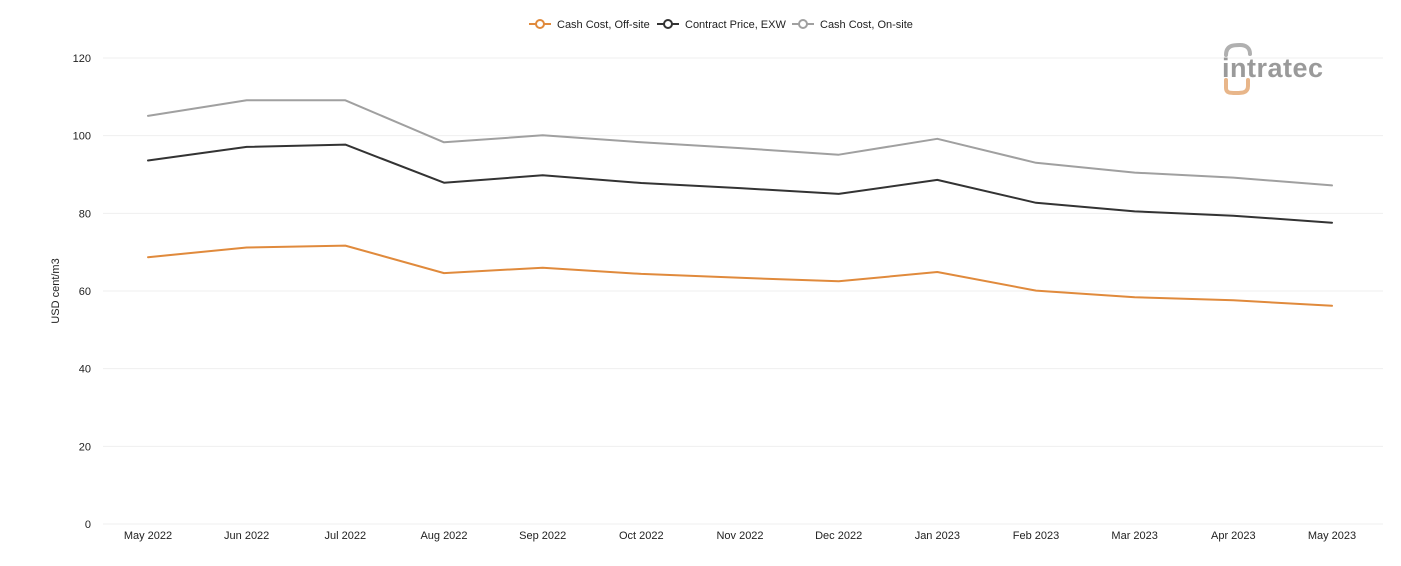 The image size is (1401, 566). I want to click on y-tick-label: 120, so click(82, 59).